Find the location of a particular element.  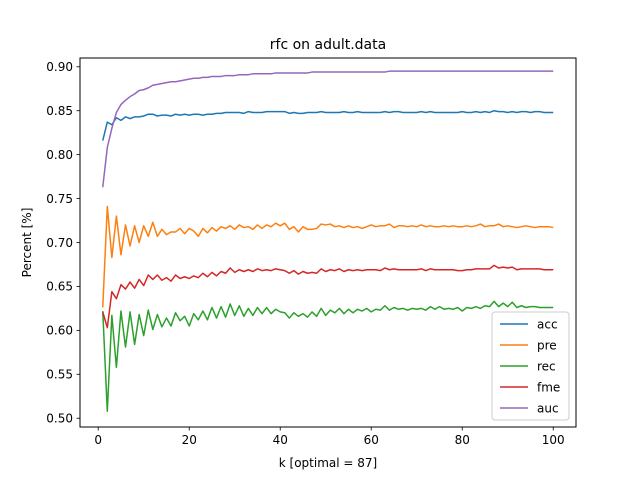

y-tick-label: 0.90 is located at coordinates (59, 67).